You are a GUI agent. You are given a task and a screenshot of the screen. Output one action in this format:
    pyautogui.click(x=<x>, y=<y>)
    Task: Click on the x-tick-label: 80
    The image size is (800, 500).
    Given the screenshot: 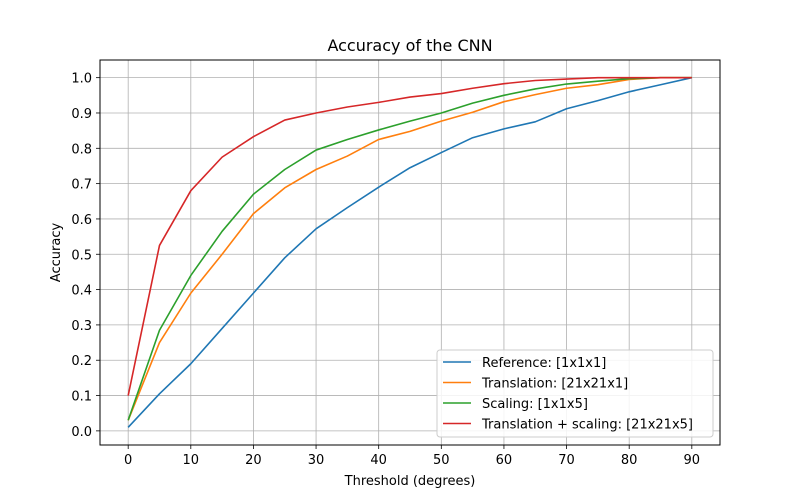 What is the action you would take?
    pyautogui.click(x=629, y=460)
    